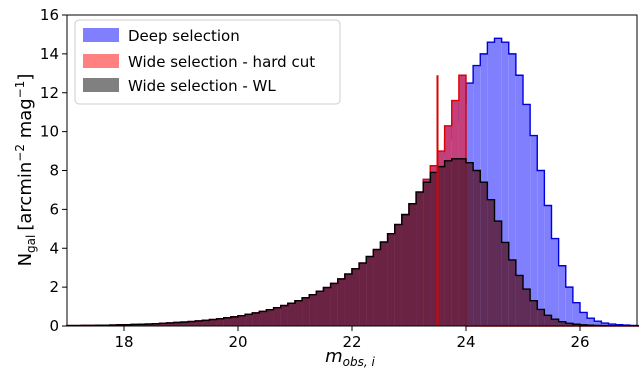 The image size is (639, 369). What do you see at coordinates (49, 132) in the screenshot?
I see `y-tick-label-10: 10` at bounding box center [49, 132].